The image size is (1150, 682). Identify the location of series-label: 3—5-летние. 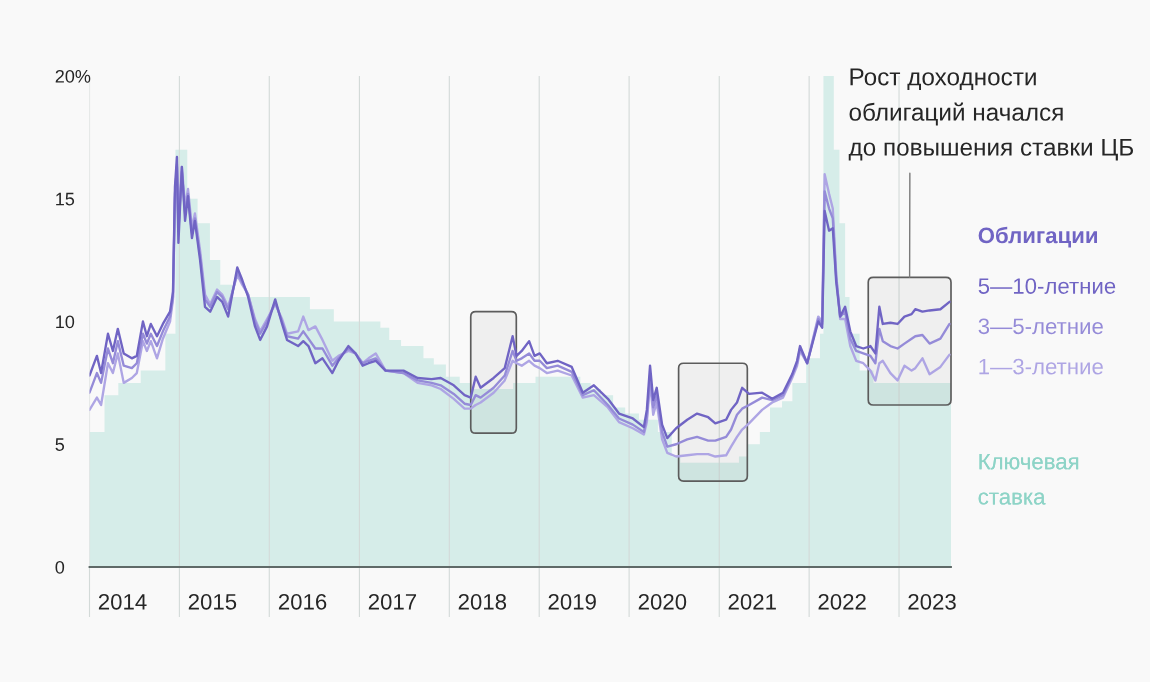
(1040, 326).